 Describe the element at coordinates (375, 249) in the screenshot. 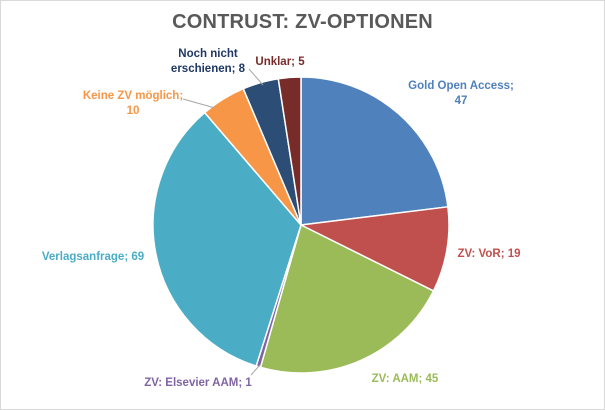

I see `pie-slice-zv-vor` at that location.